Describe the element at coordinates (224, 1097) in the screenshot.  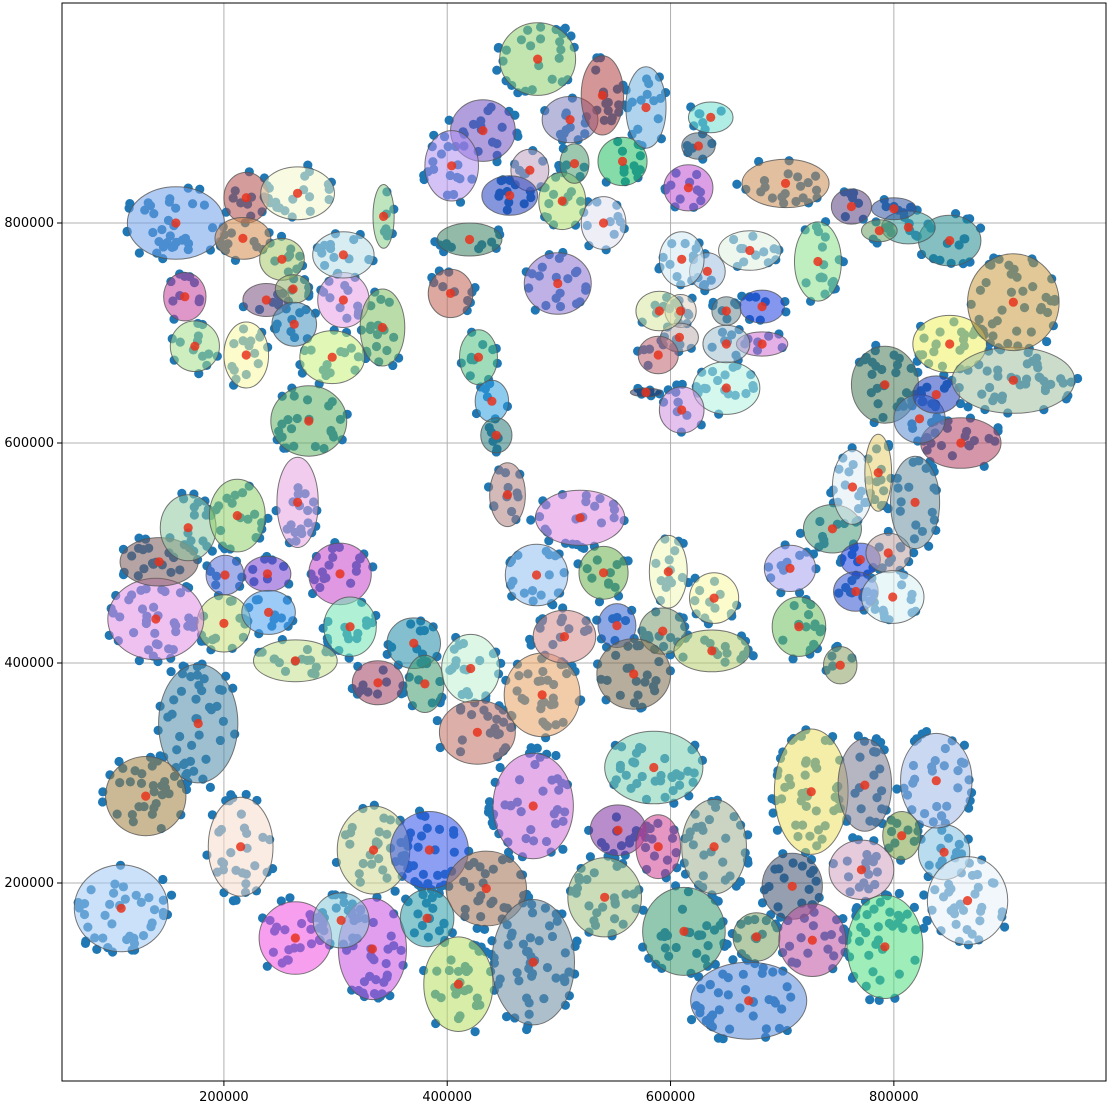
I see `x-tick-label: 200000` at that location.